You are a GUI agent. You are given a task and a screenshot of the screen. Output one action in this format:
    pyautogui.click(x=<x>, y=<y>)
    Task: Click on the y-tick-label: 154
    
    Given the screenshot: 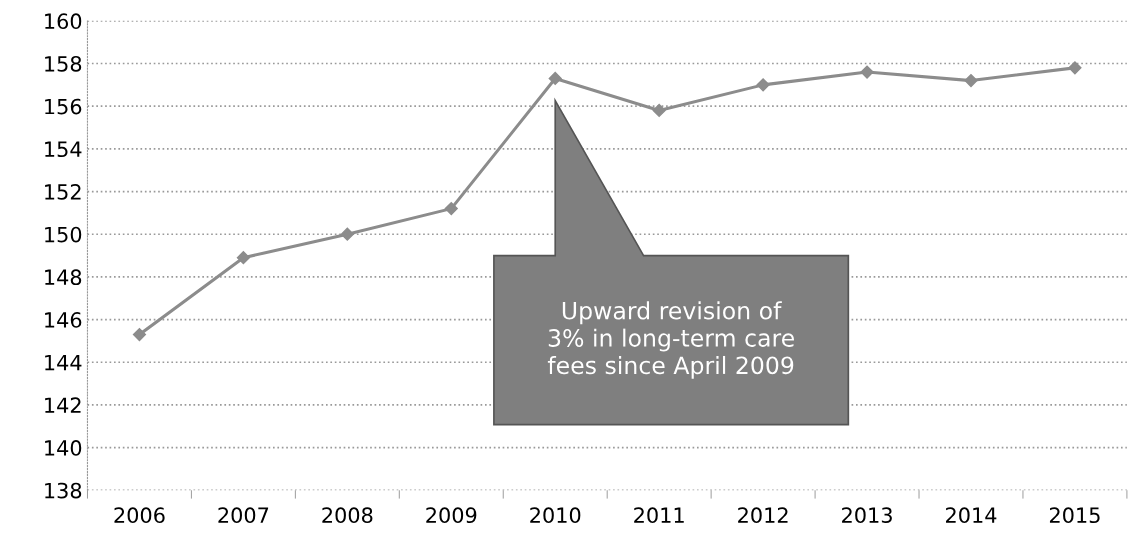 What is the action you would take?
    pyautogui.click(x=63, y=149)
    